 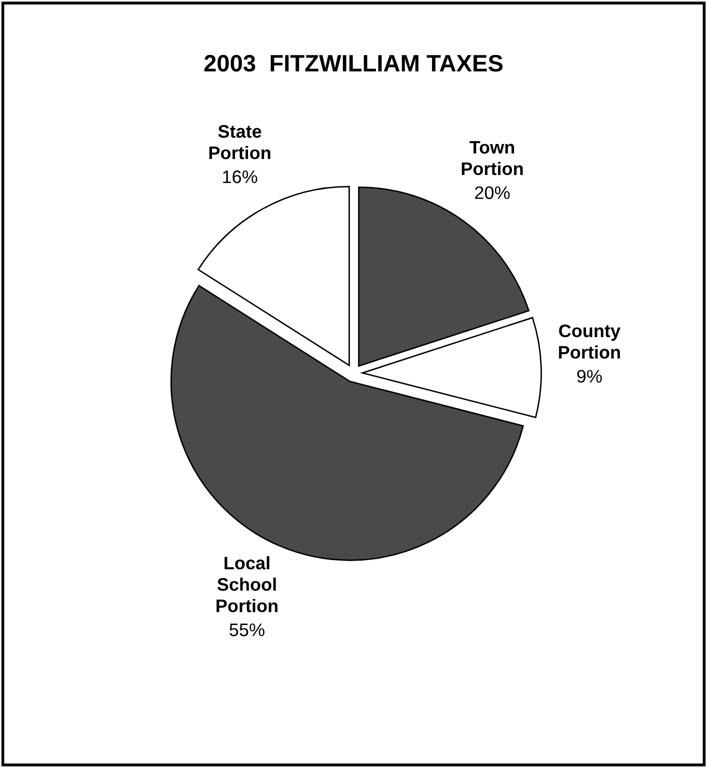 What do you see at coordinates (247, 584) in the screenshot?
I see `slice-label: Local School Portion` at bounding box center [247, 584].